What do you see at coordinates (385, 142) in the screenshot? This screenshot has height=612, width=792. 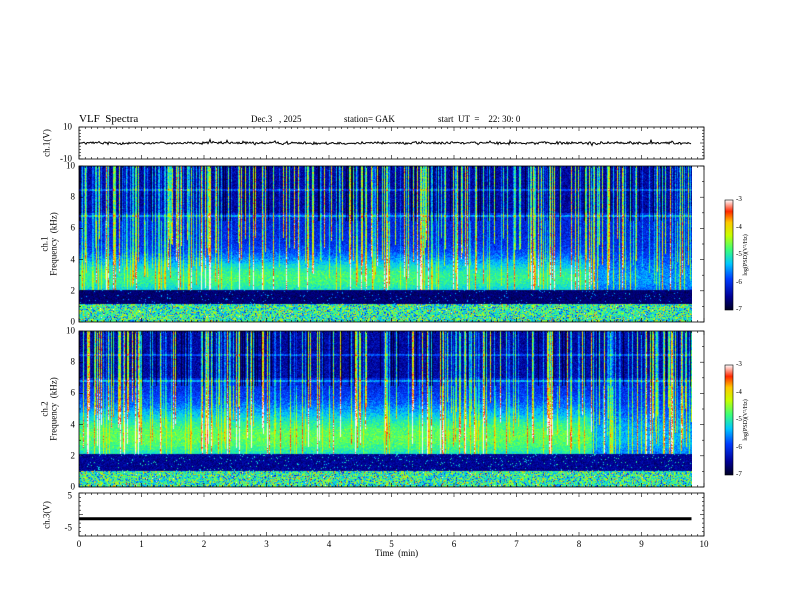 I see `ch1-waveform-line` at bounding box center [385, 142].